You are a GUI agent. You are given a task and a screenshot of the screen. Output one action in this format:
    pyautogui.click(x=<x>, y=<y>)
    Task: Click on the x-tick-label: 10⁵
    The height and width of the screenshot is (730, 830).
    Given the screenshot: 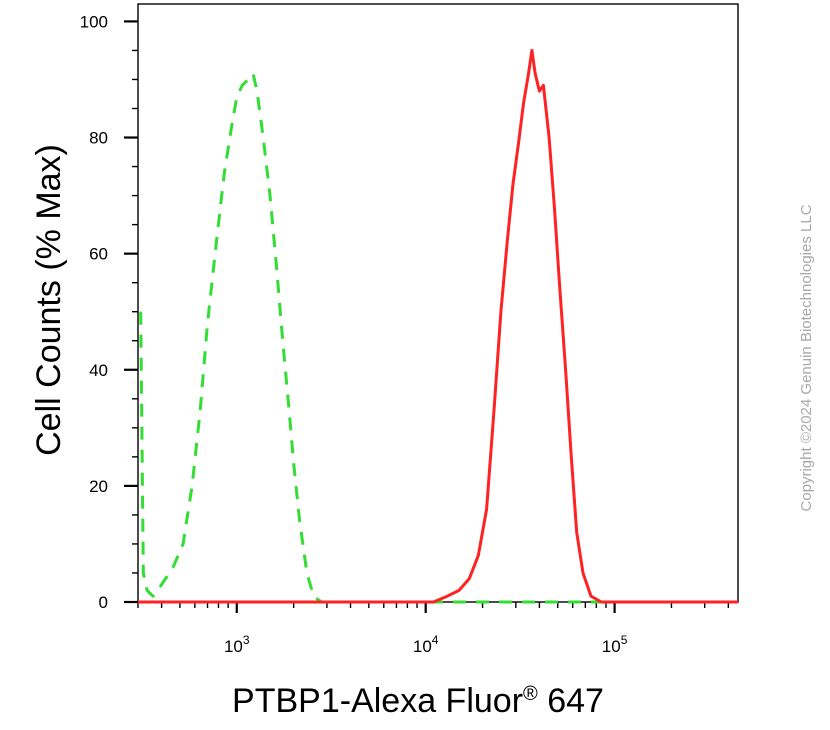 What is the action you would take?
    pyautogui.click(x=615, y=644)
    